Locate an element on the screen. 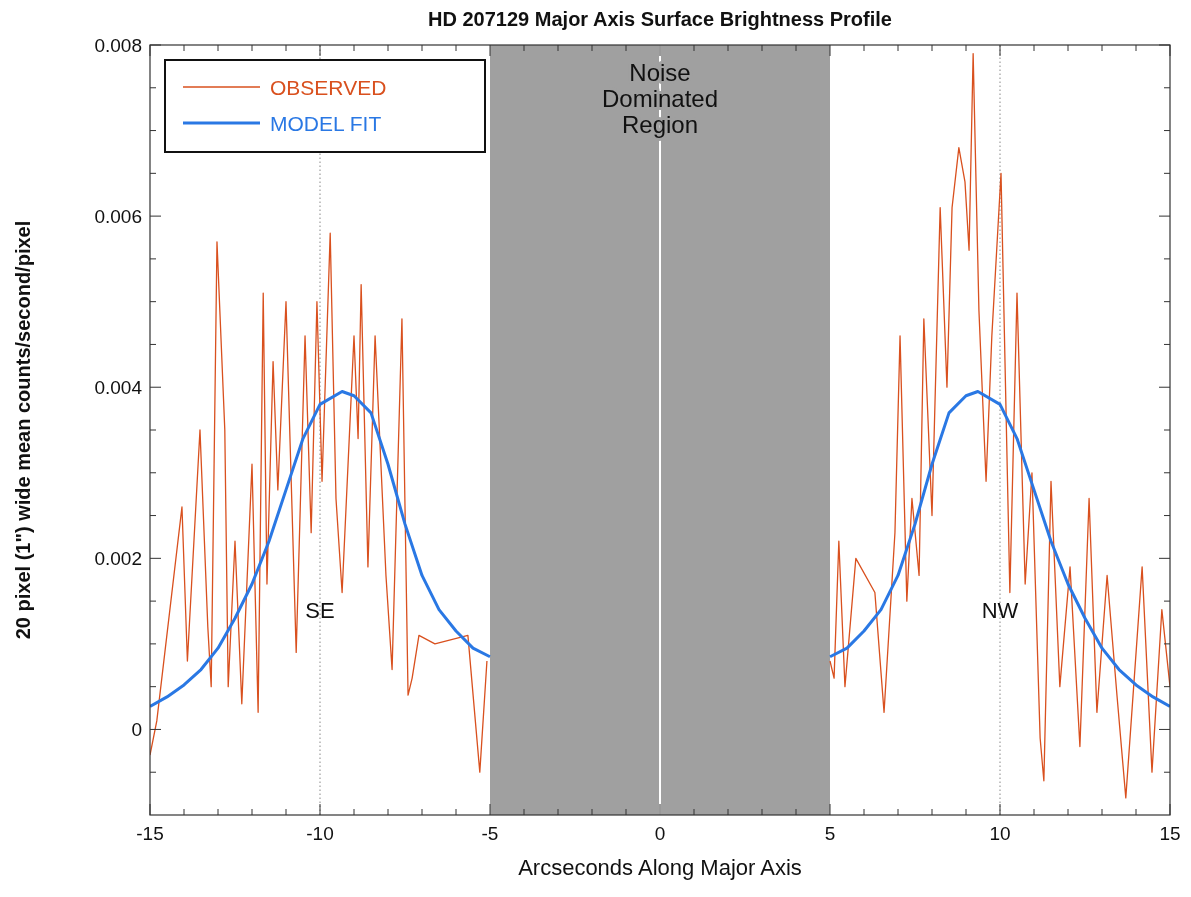 The image size is (1191, 897). y-tick-label: 0.006 is located at coordinates (118, 217).